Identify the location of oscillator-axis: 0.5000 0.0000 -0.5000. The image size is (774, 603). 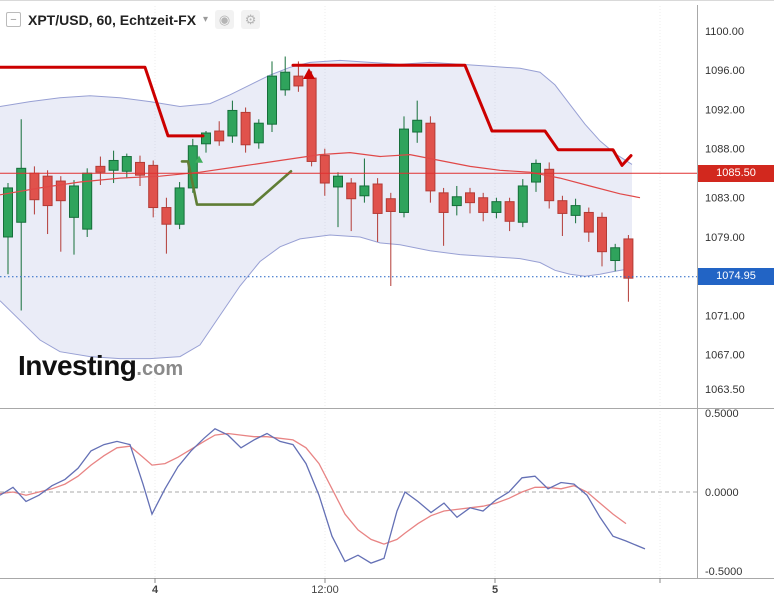
(723, 493).